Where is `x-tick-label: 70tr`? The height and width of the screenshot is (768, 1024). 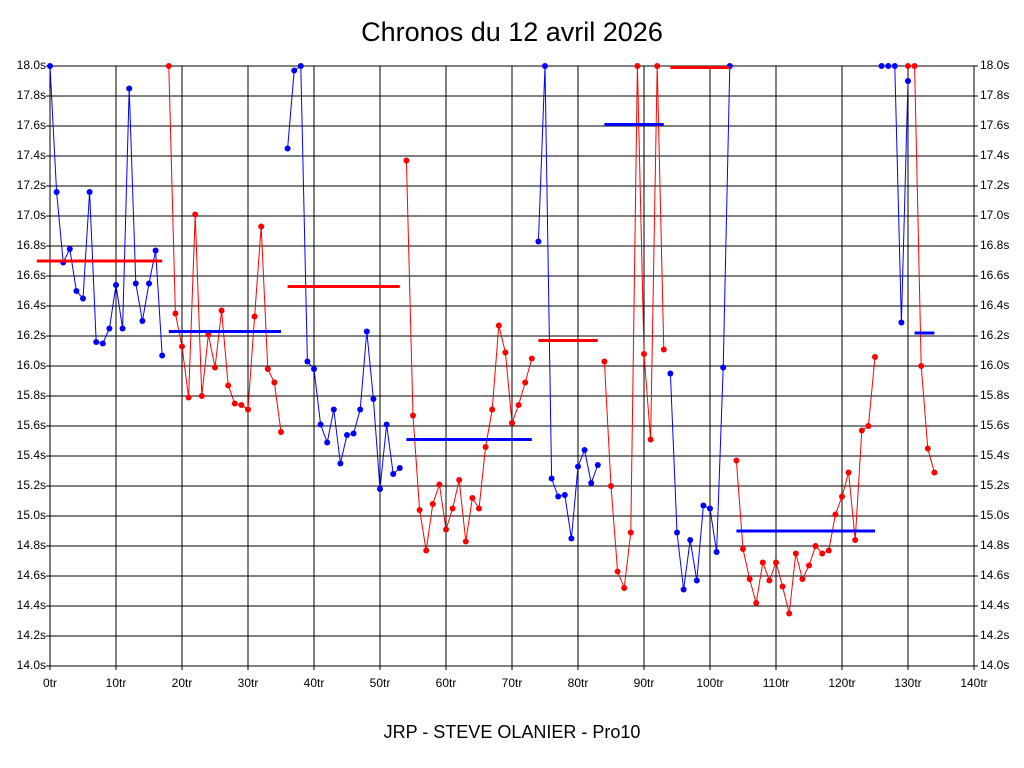 x-tick-label: 70tr is located at coordinates (512, 683).